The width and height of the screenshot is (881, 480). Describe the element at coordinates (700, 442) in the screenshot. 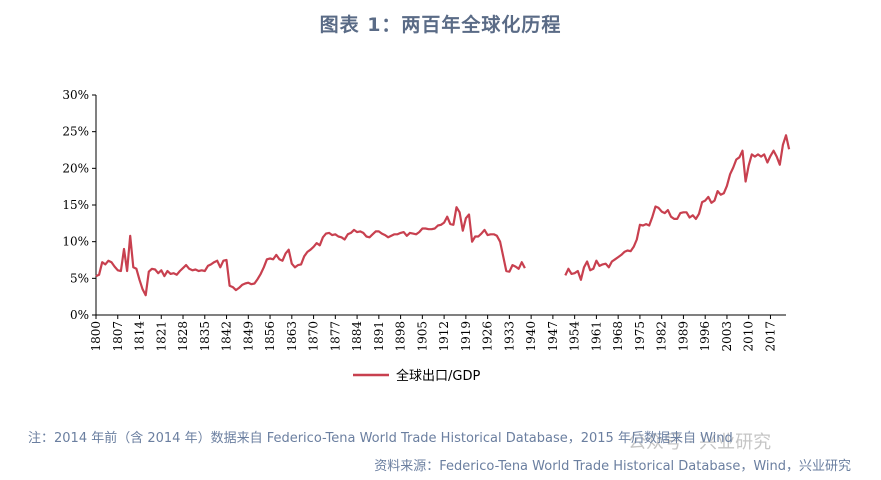

I see `watermark: 公众号 · 兴业研究` at that location.